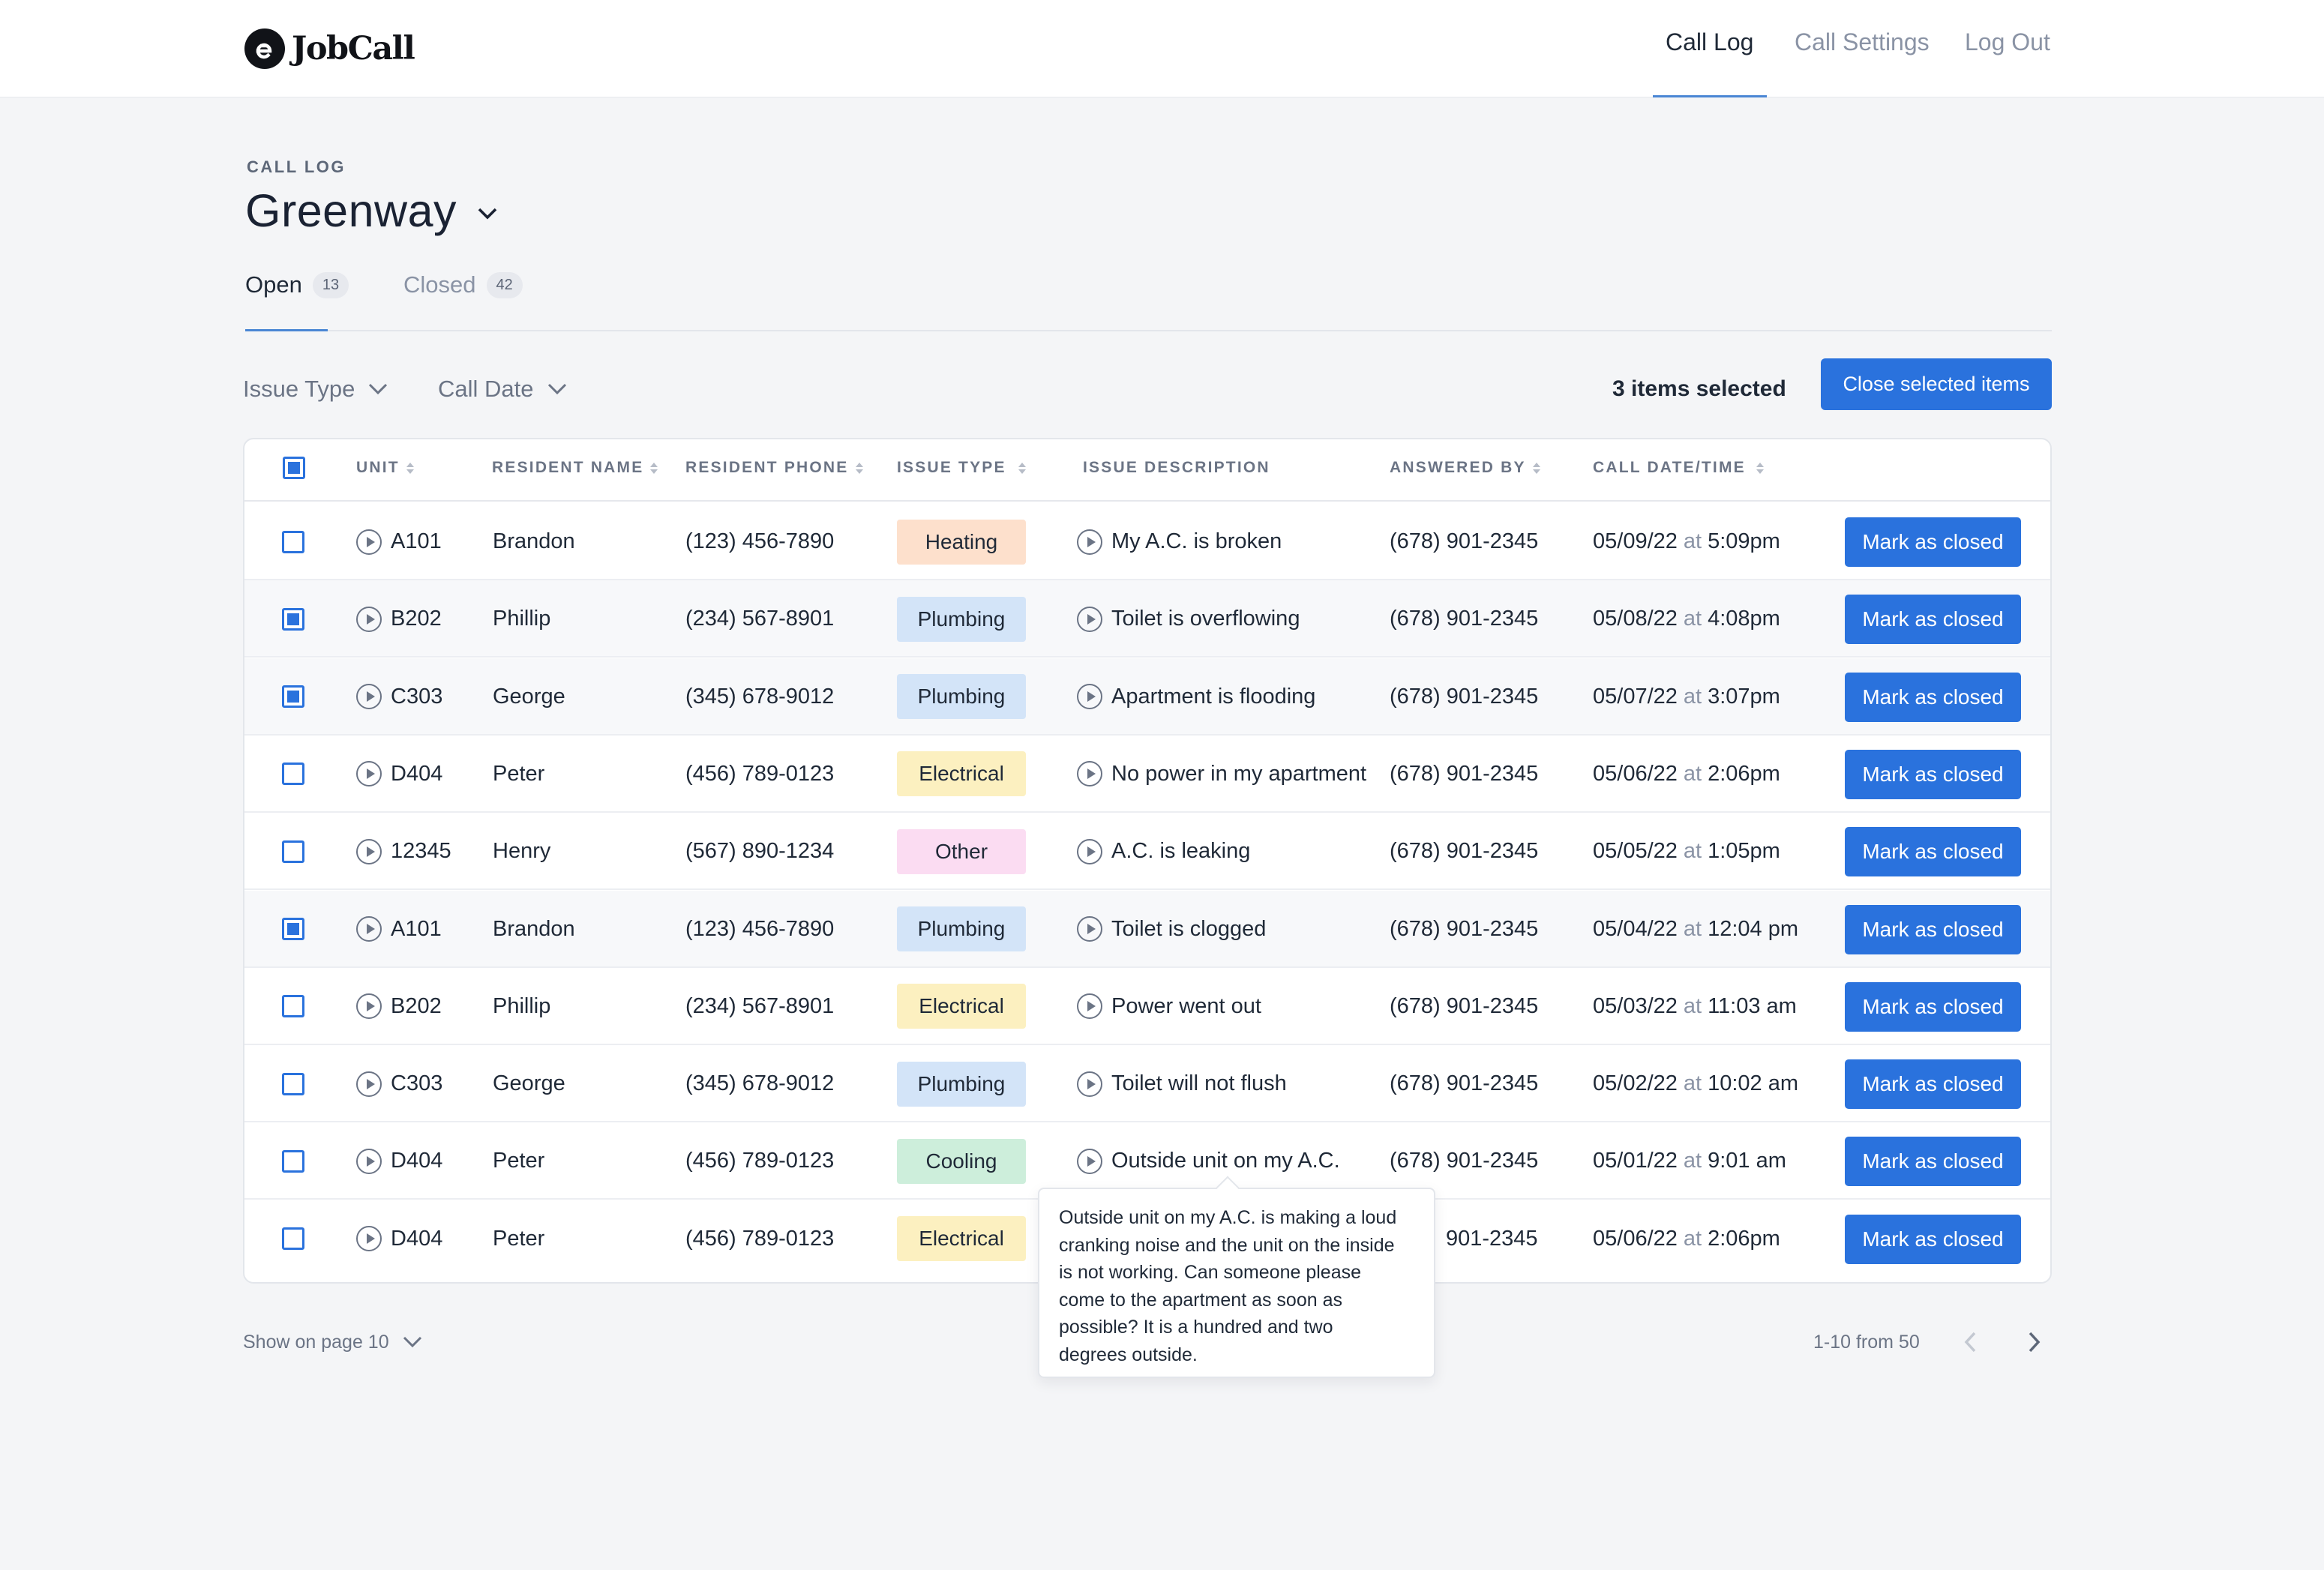  What do you see at coordinates (1936, 384) in the screenshot?
I see `close-selected-items-button: Close selected items` at bounding box center [1936, 384].